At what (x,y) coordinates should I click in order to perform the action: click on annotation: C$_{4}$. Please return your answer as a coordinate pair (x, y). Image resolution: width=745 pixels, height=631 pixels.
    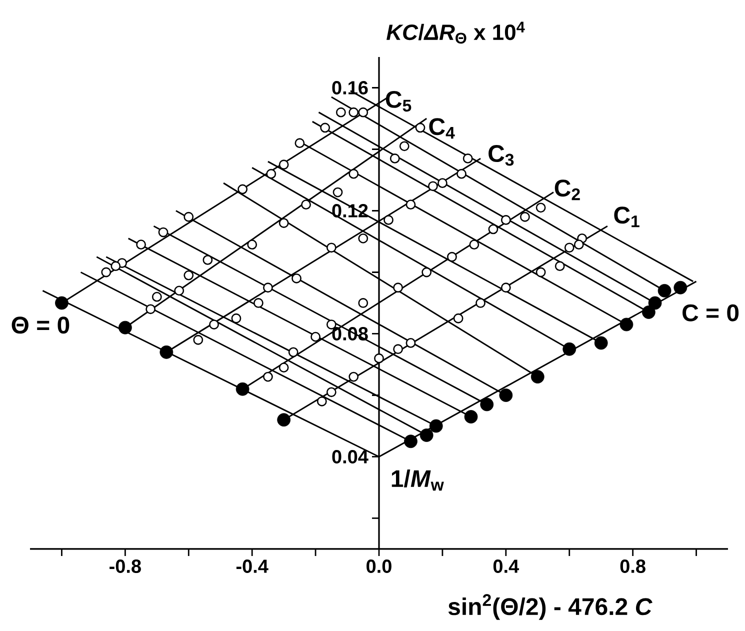
    Looking at the image, I should click on (442, 128).